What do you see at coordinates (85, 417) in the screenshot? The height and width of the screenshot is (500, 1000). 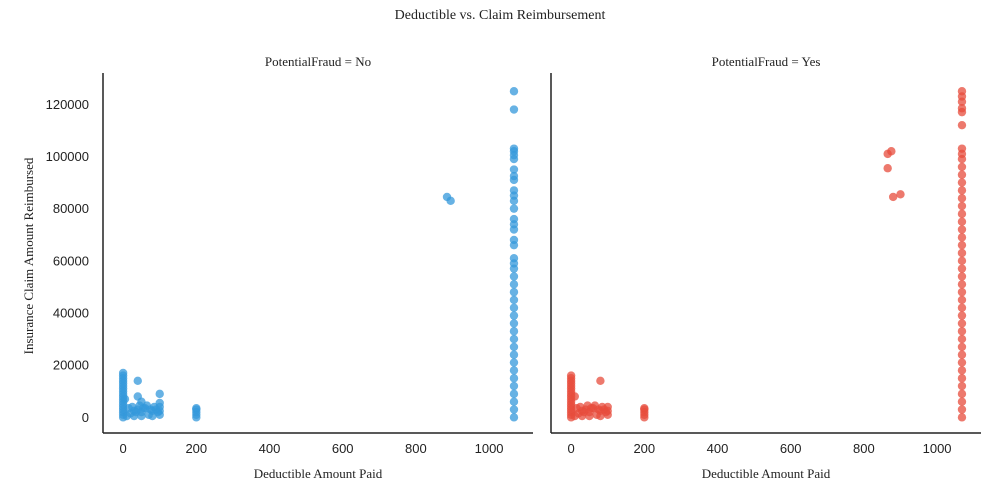 I see `y-tick-label: 0` at bounding box center [85, 417].